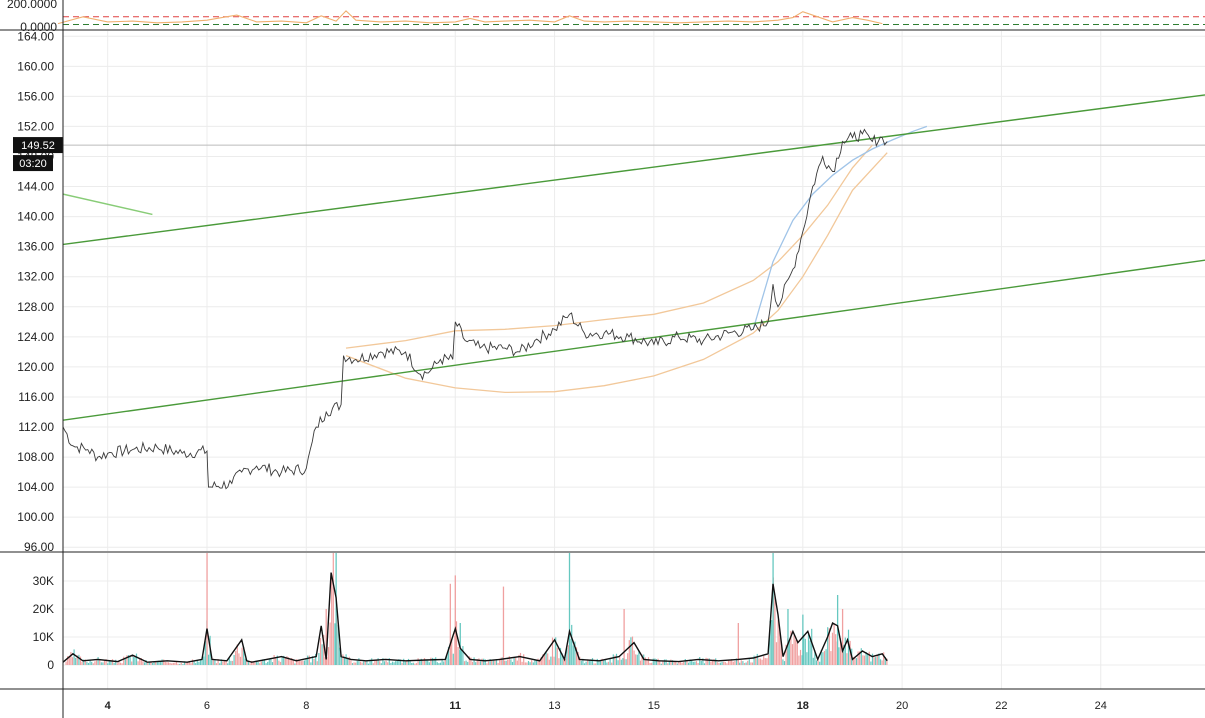 This screenshot has width=1205, height=718. I want to click on price-tick-label-3: 152.00, so click(35, 126).